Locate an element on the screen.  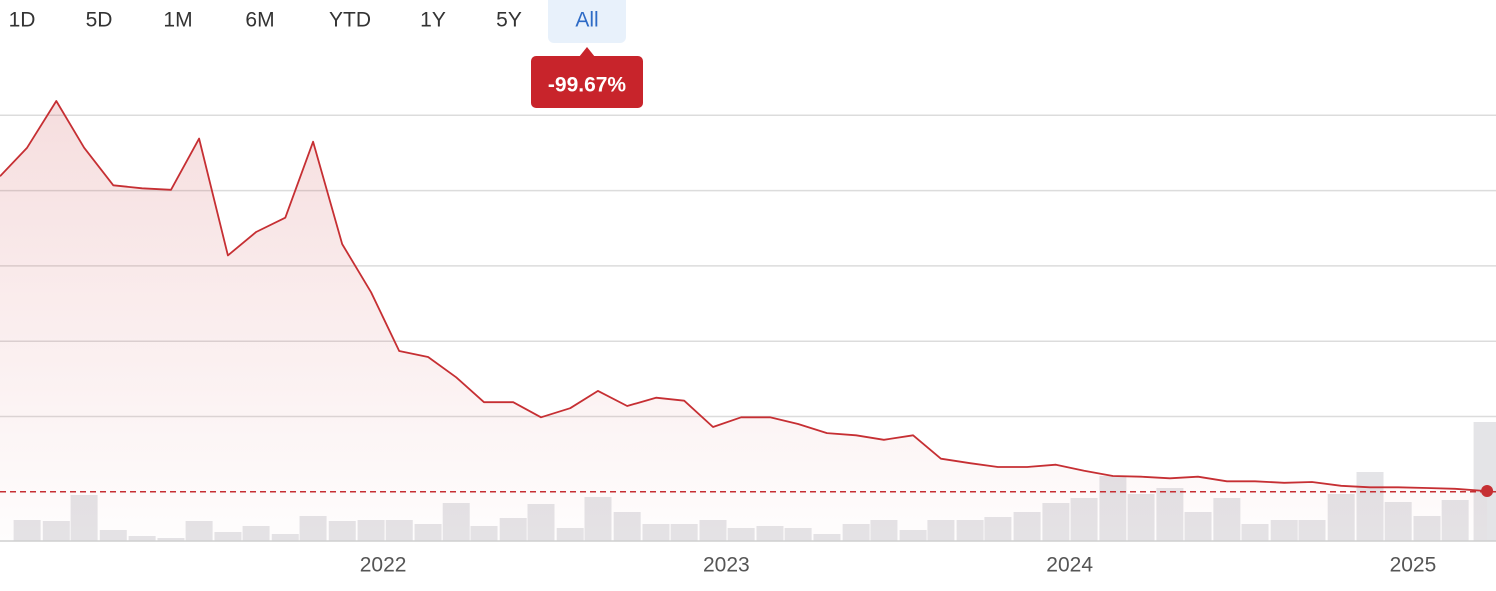
tab-highlight is located at coordinates (587, 21).